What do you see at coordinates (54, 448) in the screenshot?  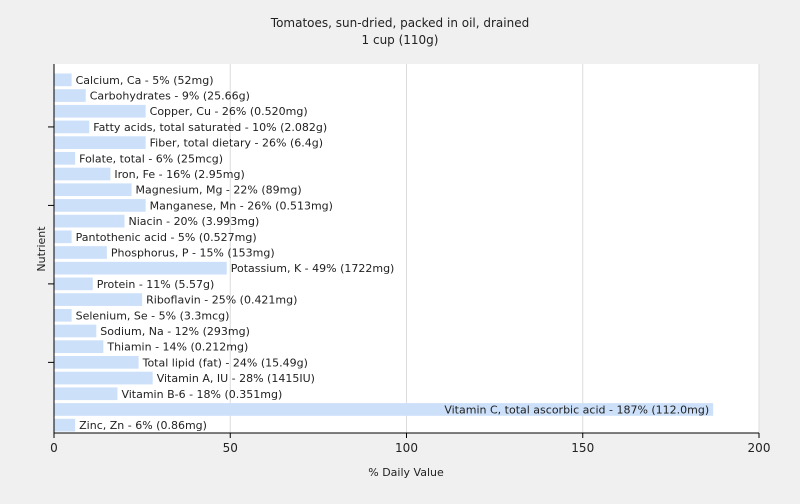 I see `x-tick-label-0: 0` at bounding box center [54, 448].